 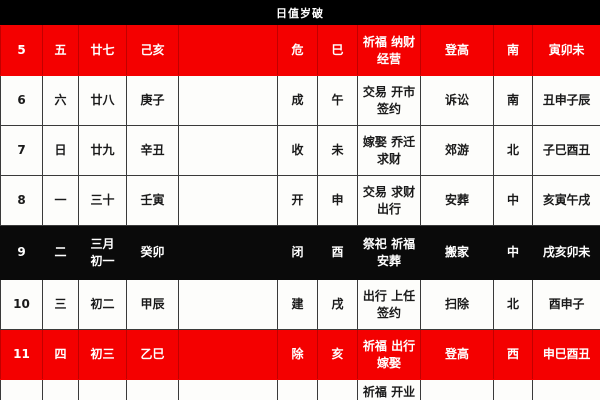 I want to click on cell-suitable-activities: 出行 上任 签约, so click(x=389, y=304).